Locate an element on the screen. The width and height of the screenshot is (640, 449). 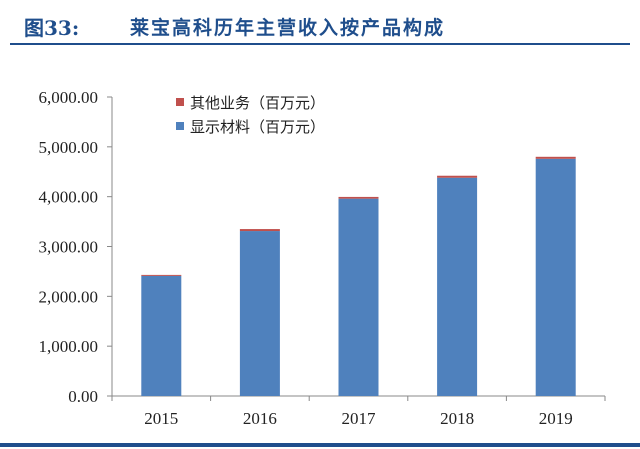
figure-header: 图33: 莱宝高科历年主营收入按产品构成 is located at coordinates (320, 27).